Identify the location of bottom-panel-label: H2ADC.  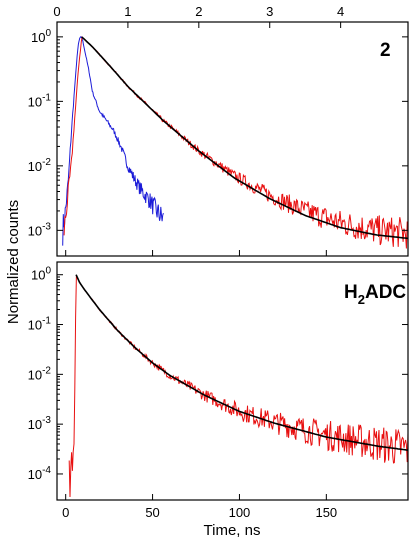
(375, 294).